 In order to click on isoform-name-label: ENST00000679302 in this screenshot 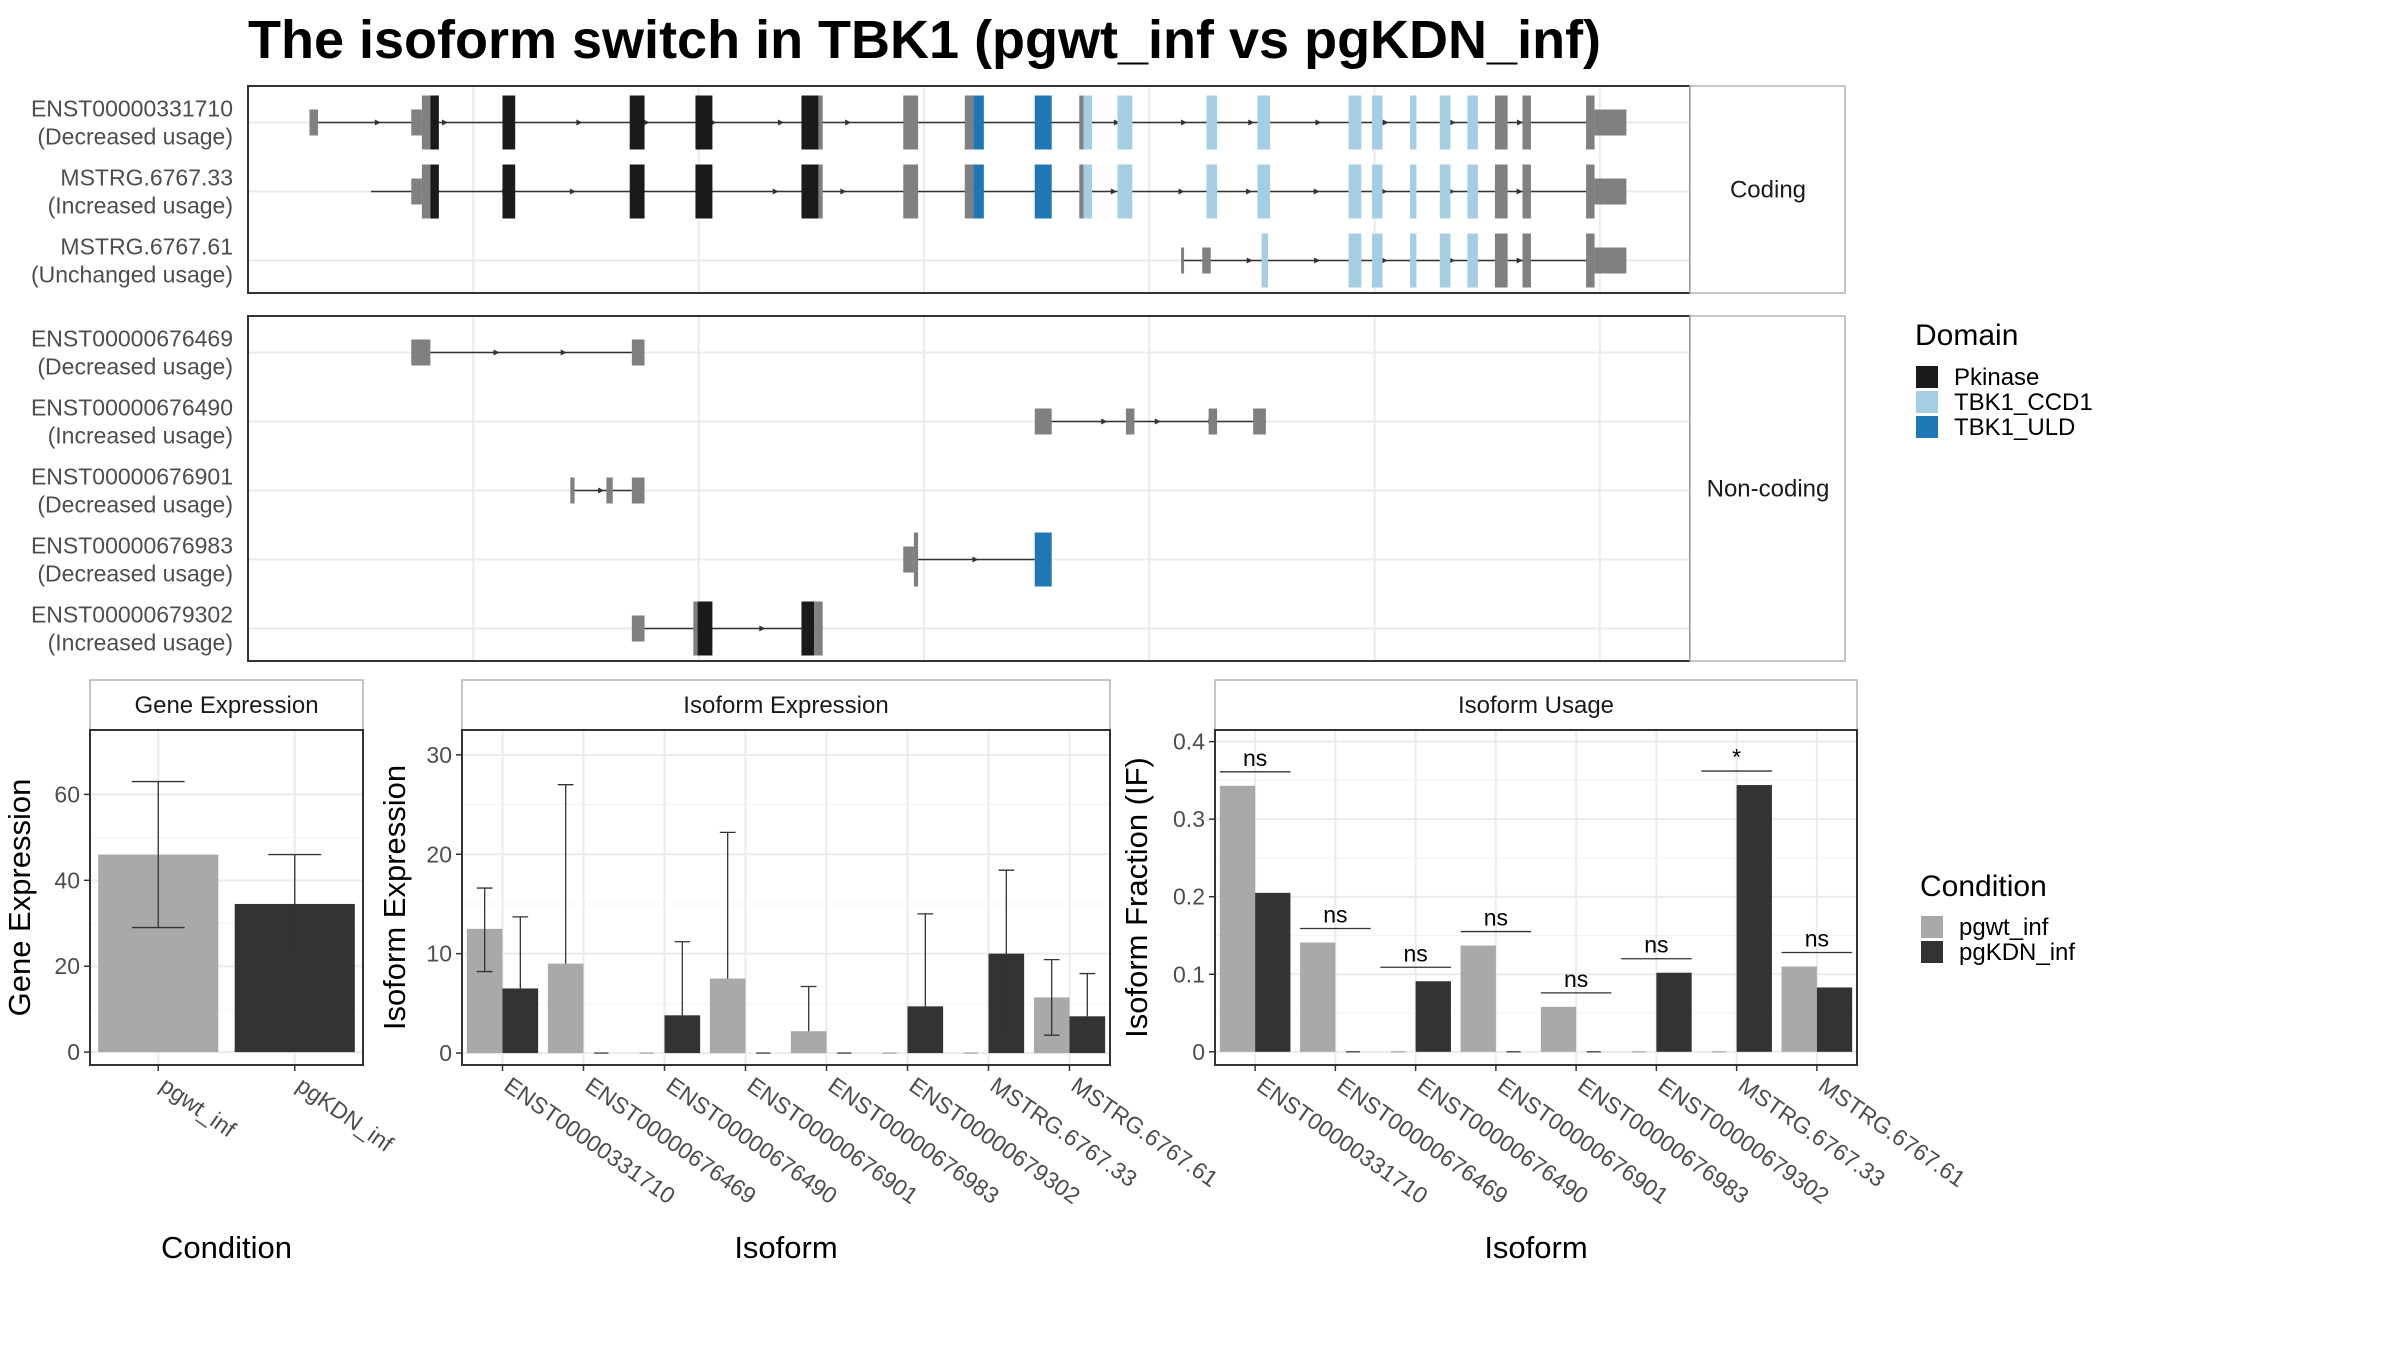, I will do `click(132, 615)`.